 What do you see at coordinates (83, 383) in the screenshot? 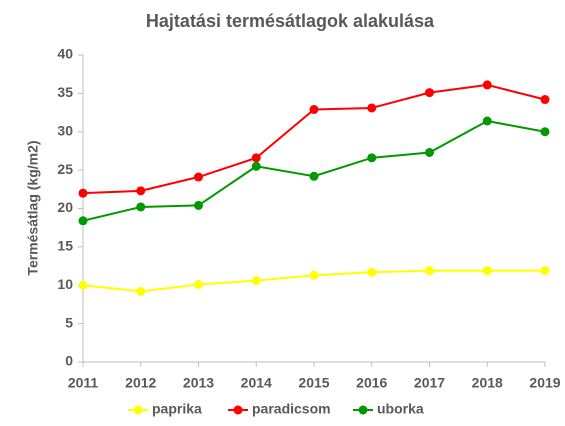
I see `x-tick-label: 2011` at bounding box center [83, 383].